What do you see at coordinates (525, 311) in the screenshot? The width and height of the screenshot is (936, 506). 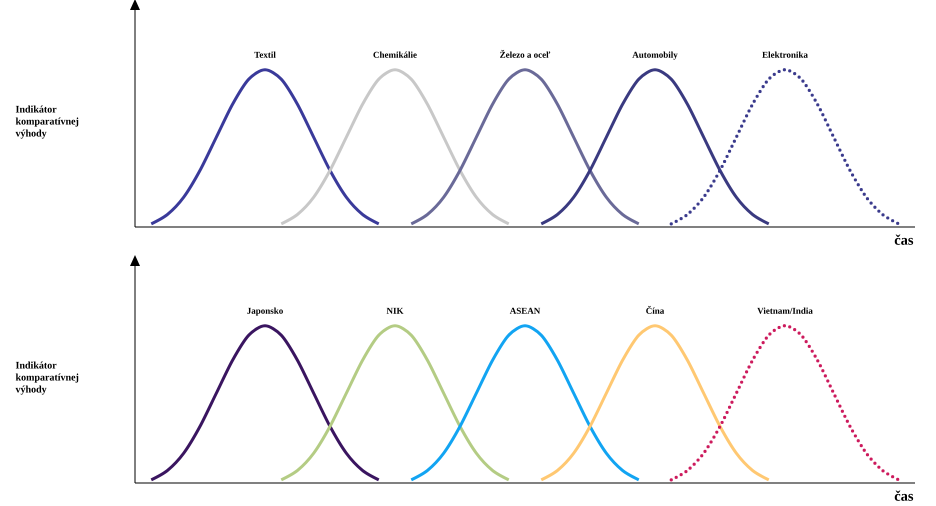 I see `series-label: ASEAN` at bounding box center [525, 311].